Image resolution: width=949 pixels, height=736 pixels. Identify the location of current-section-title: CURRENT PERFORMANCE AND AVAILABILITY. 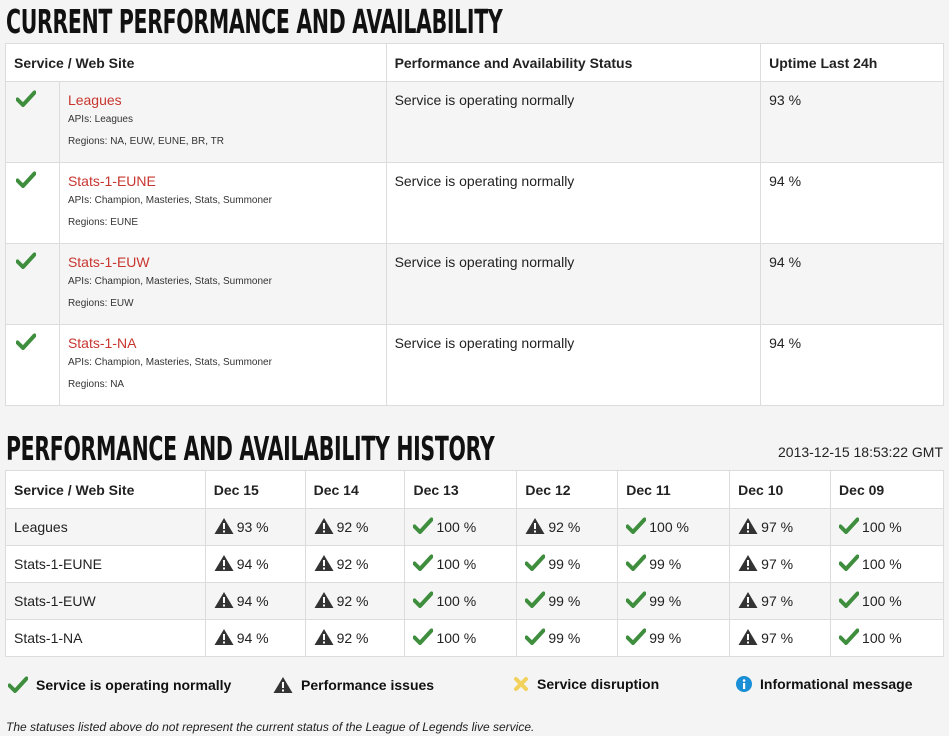
(254, 21).